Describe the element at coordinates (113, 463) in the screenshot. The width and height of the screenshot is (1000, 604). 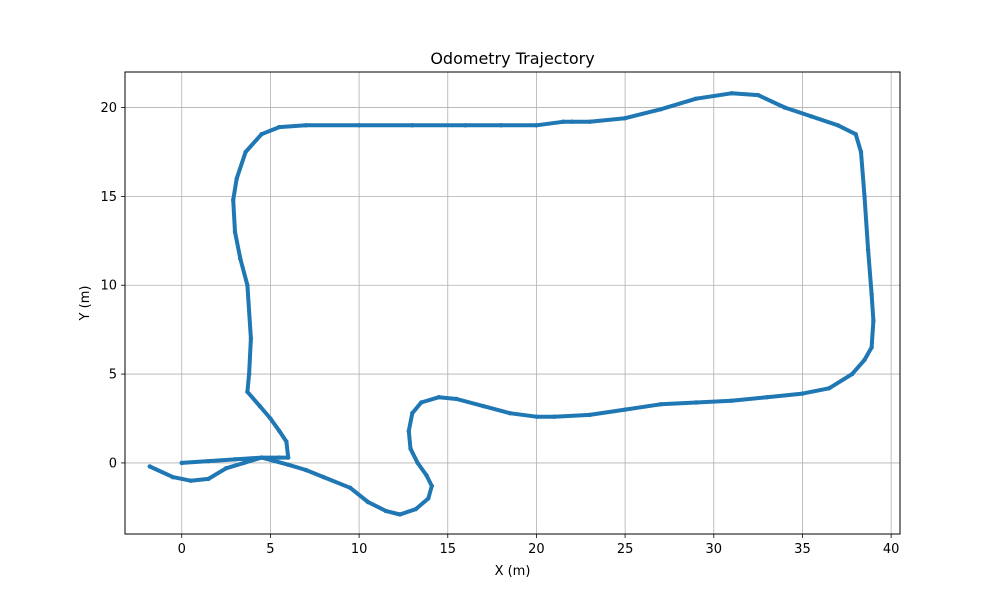
I see `y-tick-label: 0` at that location.